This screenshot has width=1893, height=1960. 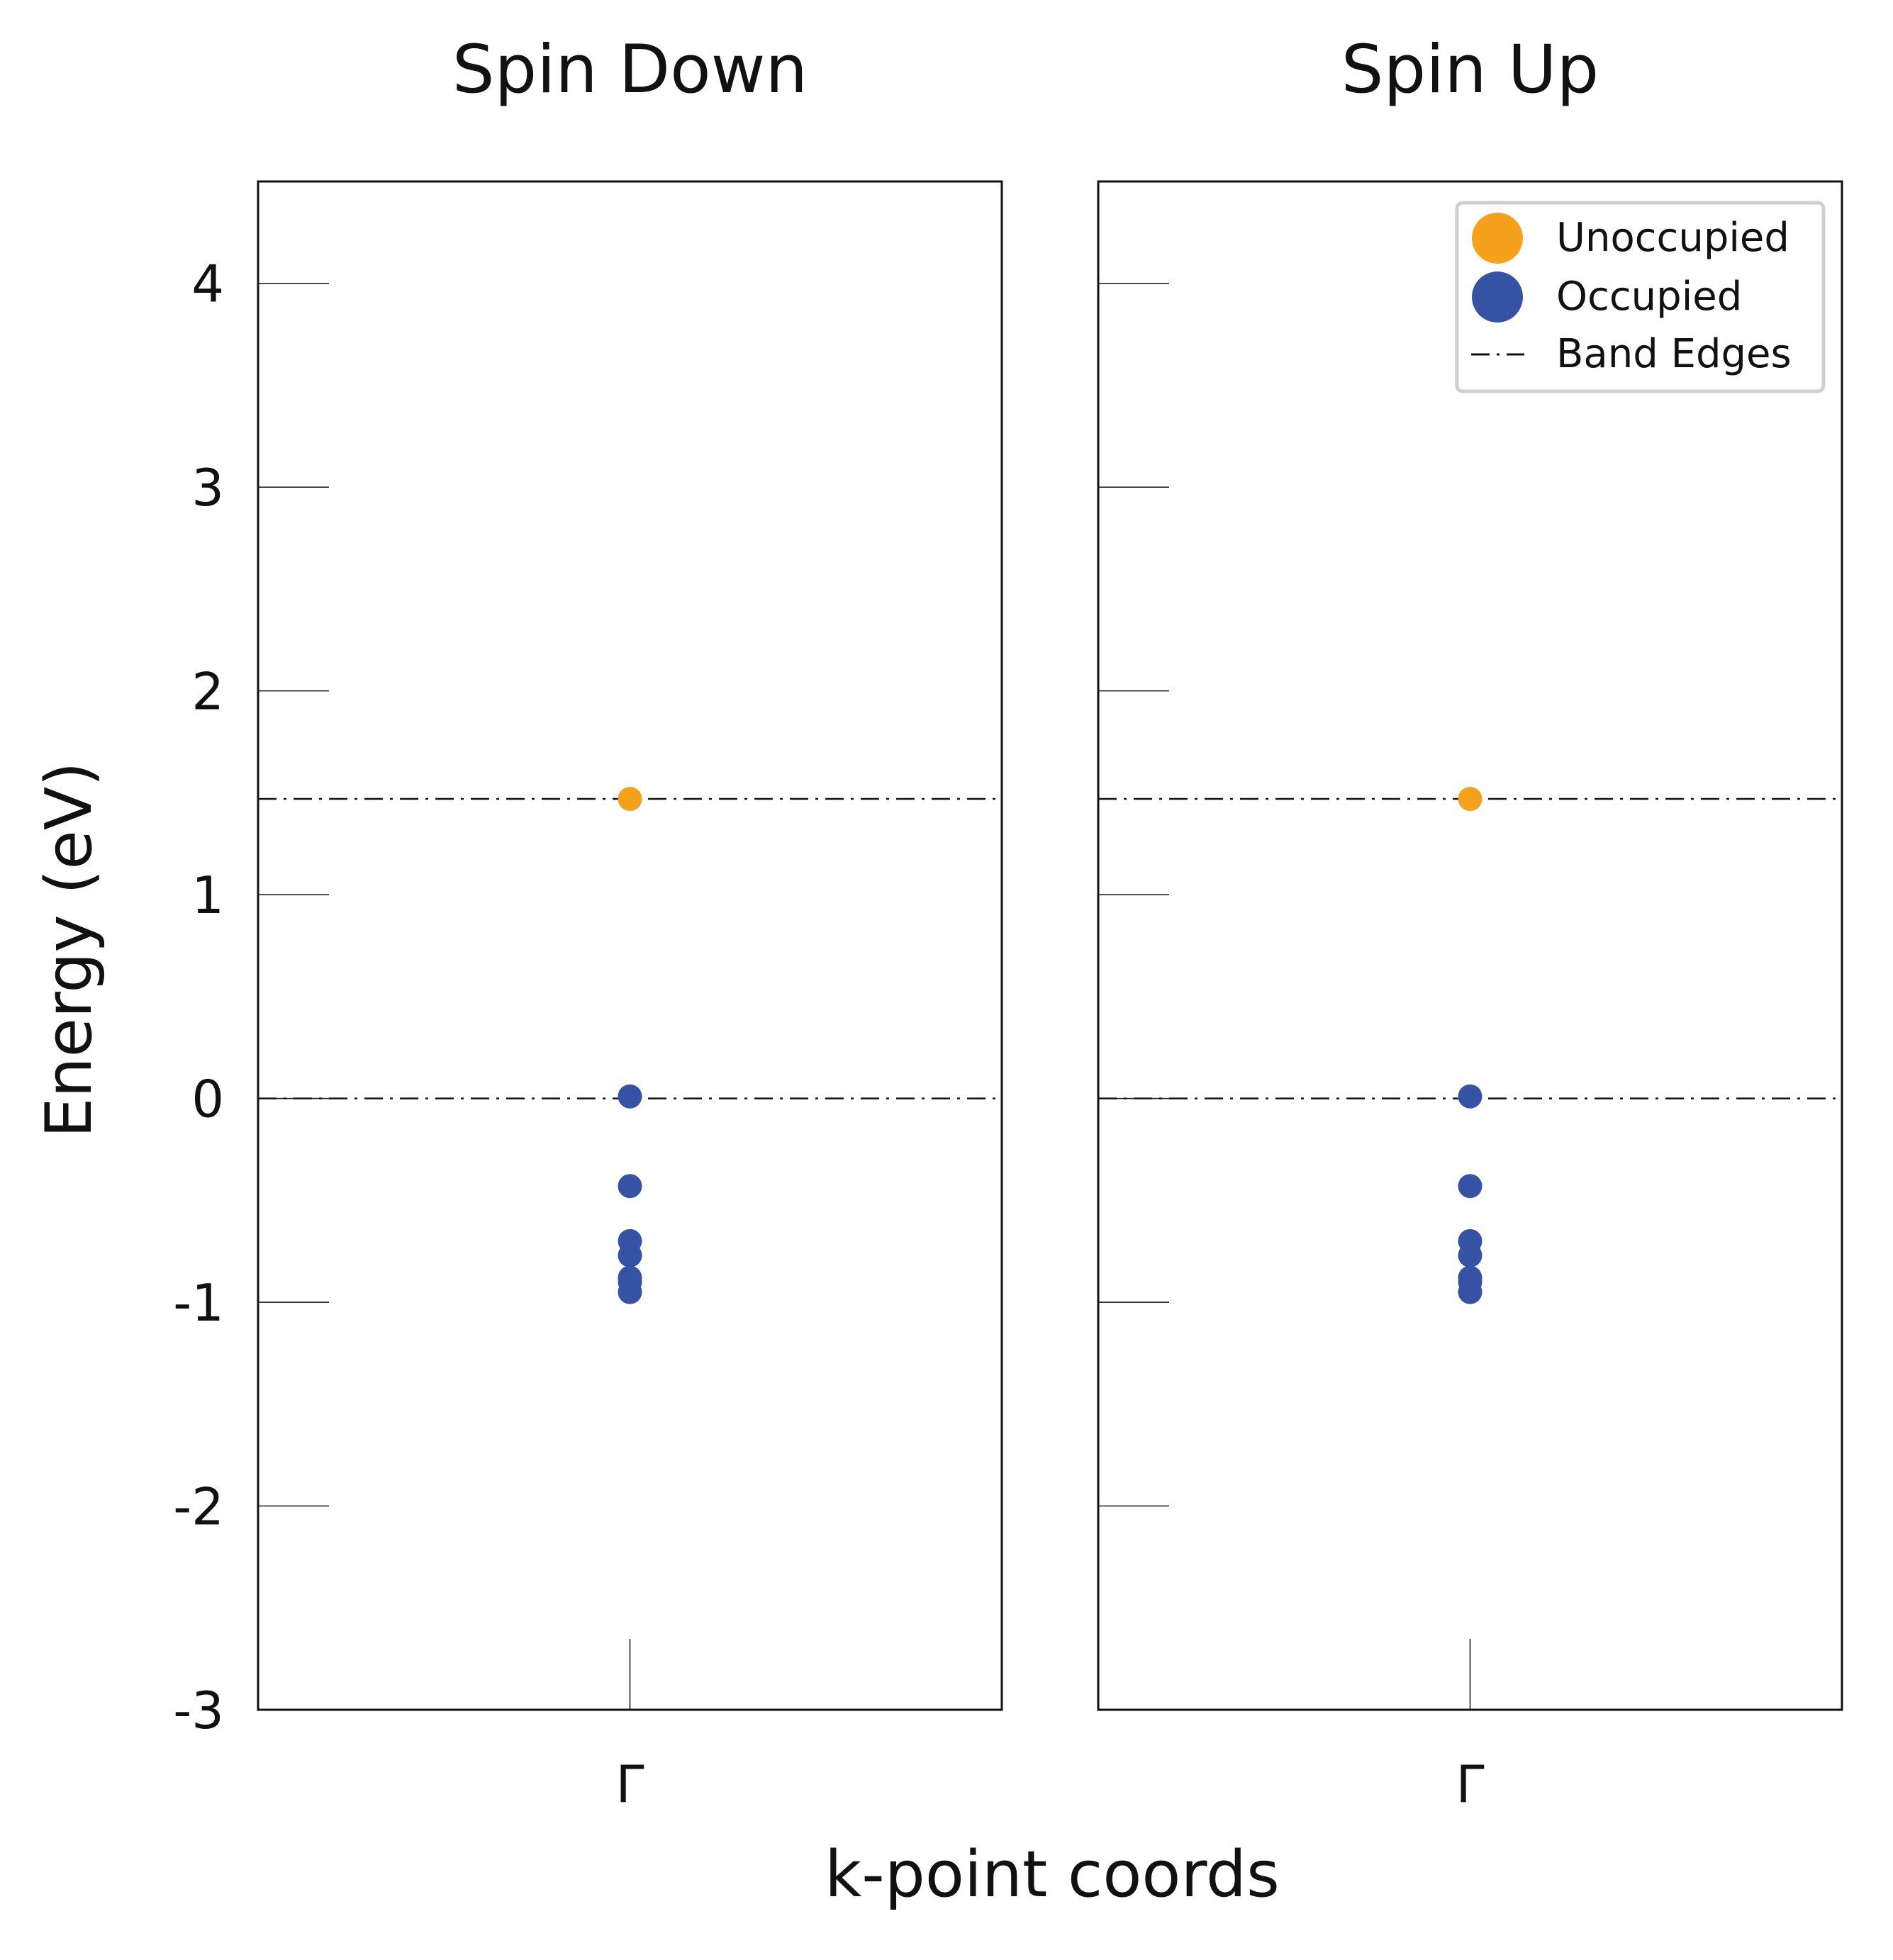 I want to click on legend-frame, so click(x=1640, y=297).